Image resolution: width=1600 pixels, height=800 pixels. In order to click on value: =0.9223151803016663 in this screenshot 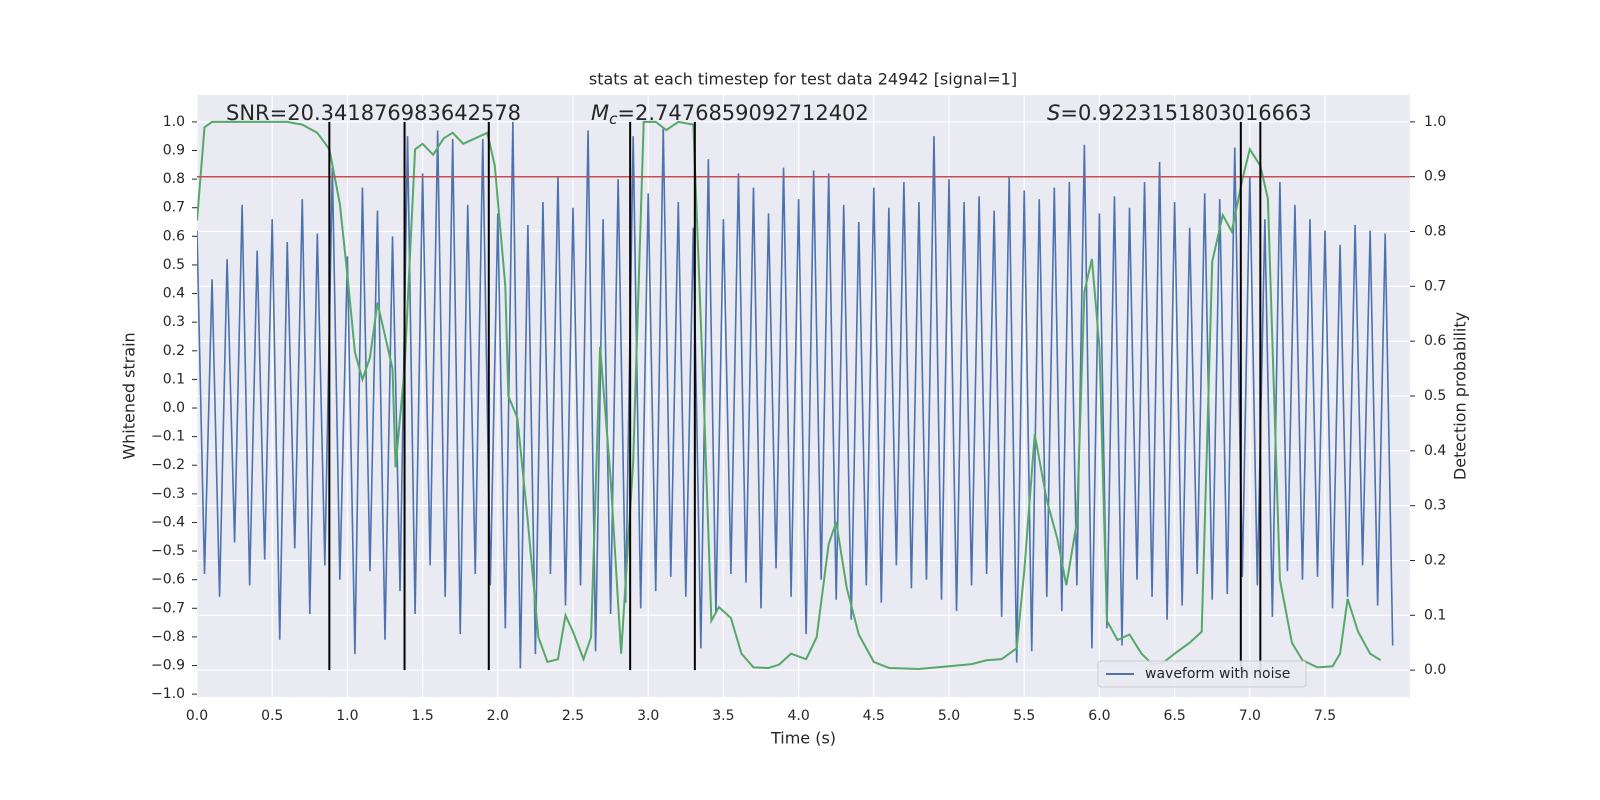, I will do `click(1185, 113)`.